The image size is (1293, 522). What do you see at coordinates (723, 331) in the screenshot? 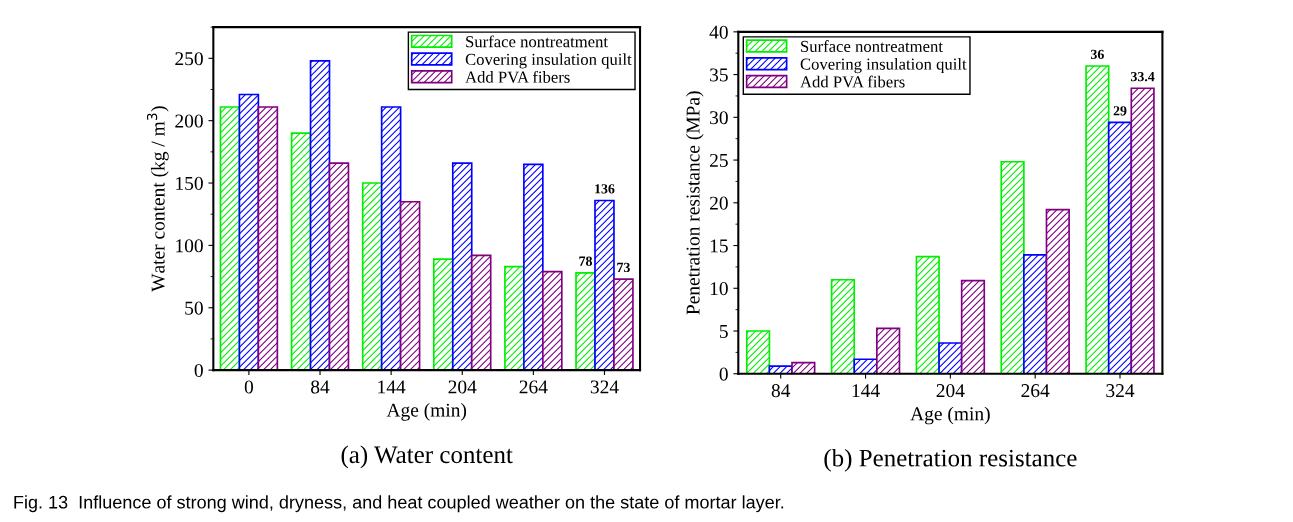
I see `y-tick-label: 5` at bounding box center [723, 331].